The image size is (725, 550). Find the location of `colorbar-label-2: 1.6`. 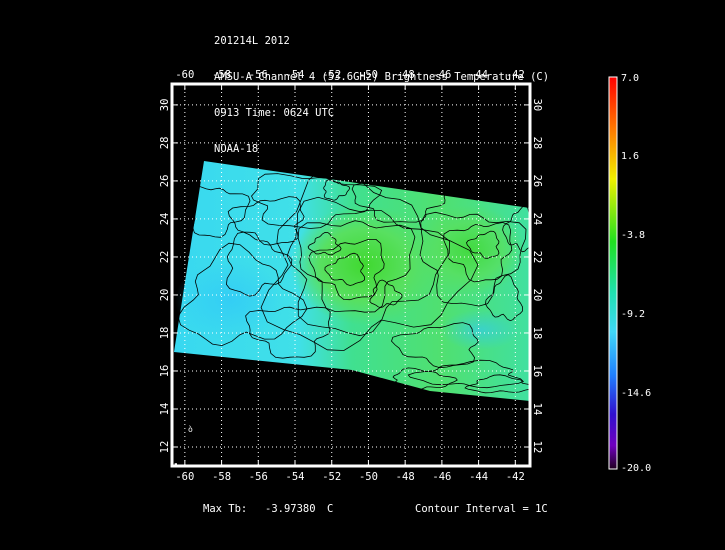

colorbar-label-2: 1.6 is located at coordinates (630, 156).